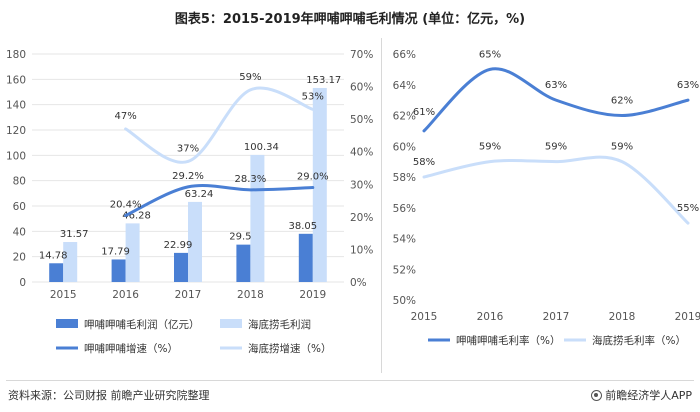 This screenshot has height=412, width=700. What do you see at coordinates (404, 86) in the screenshot?
I see `y-tick-label: 64%` at bounding box center [404, 86].